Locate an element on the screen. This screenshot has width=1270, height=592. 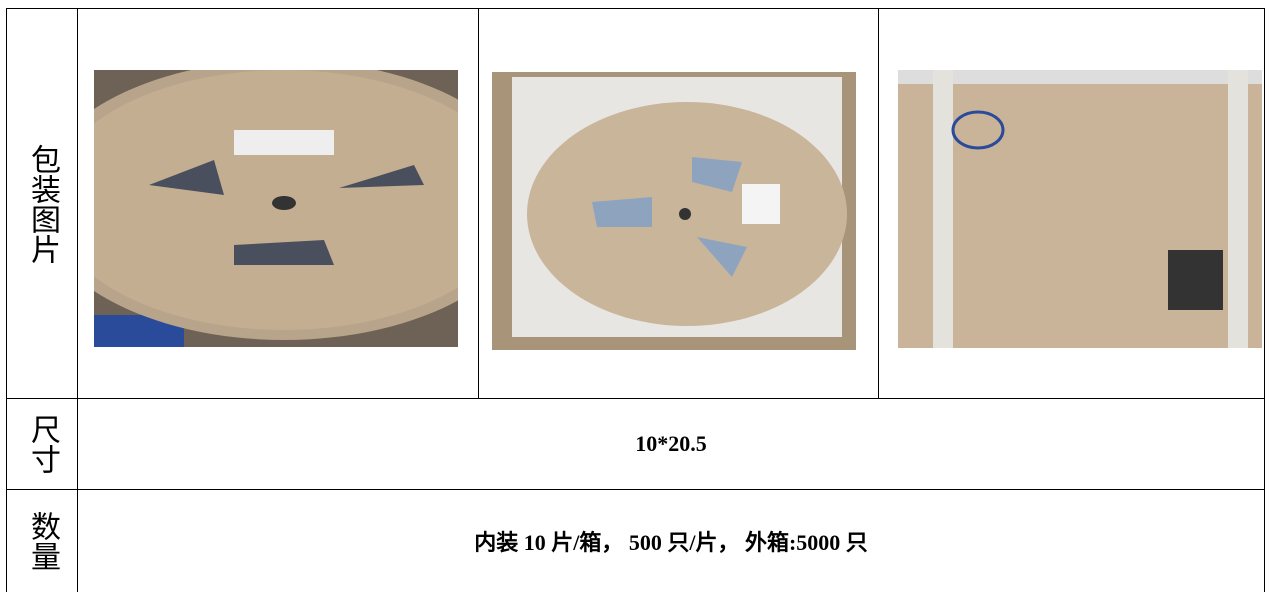
carton-photo is located at coordinates (1080, 209).